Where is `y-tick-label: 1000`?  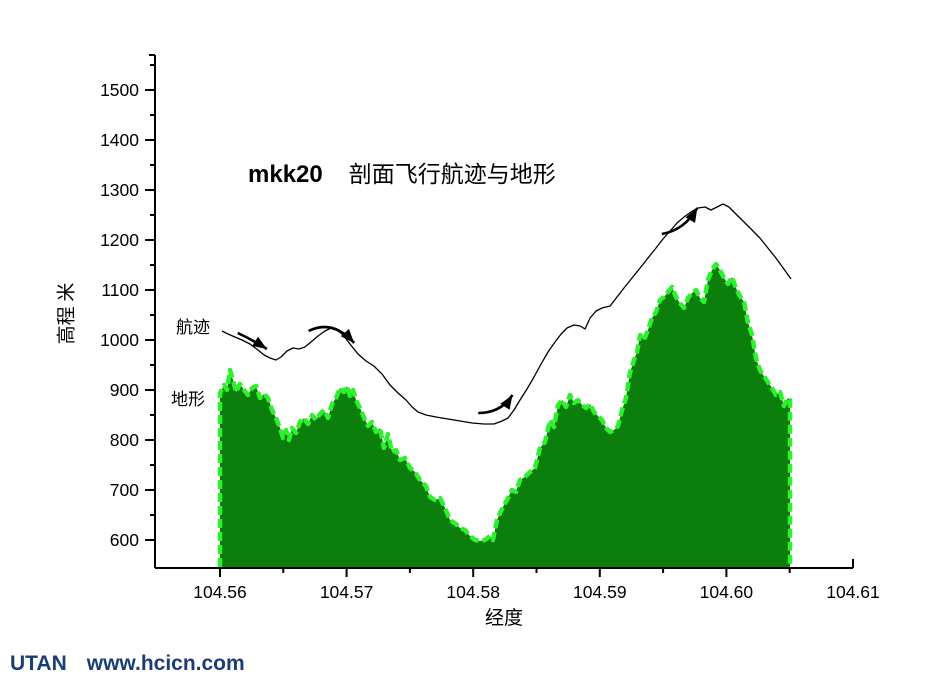 y-tick-label: 1000 is located at coordinates (119, 340).